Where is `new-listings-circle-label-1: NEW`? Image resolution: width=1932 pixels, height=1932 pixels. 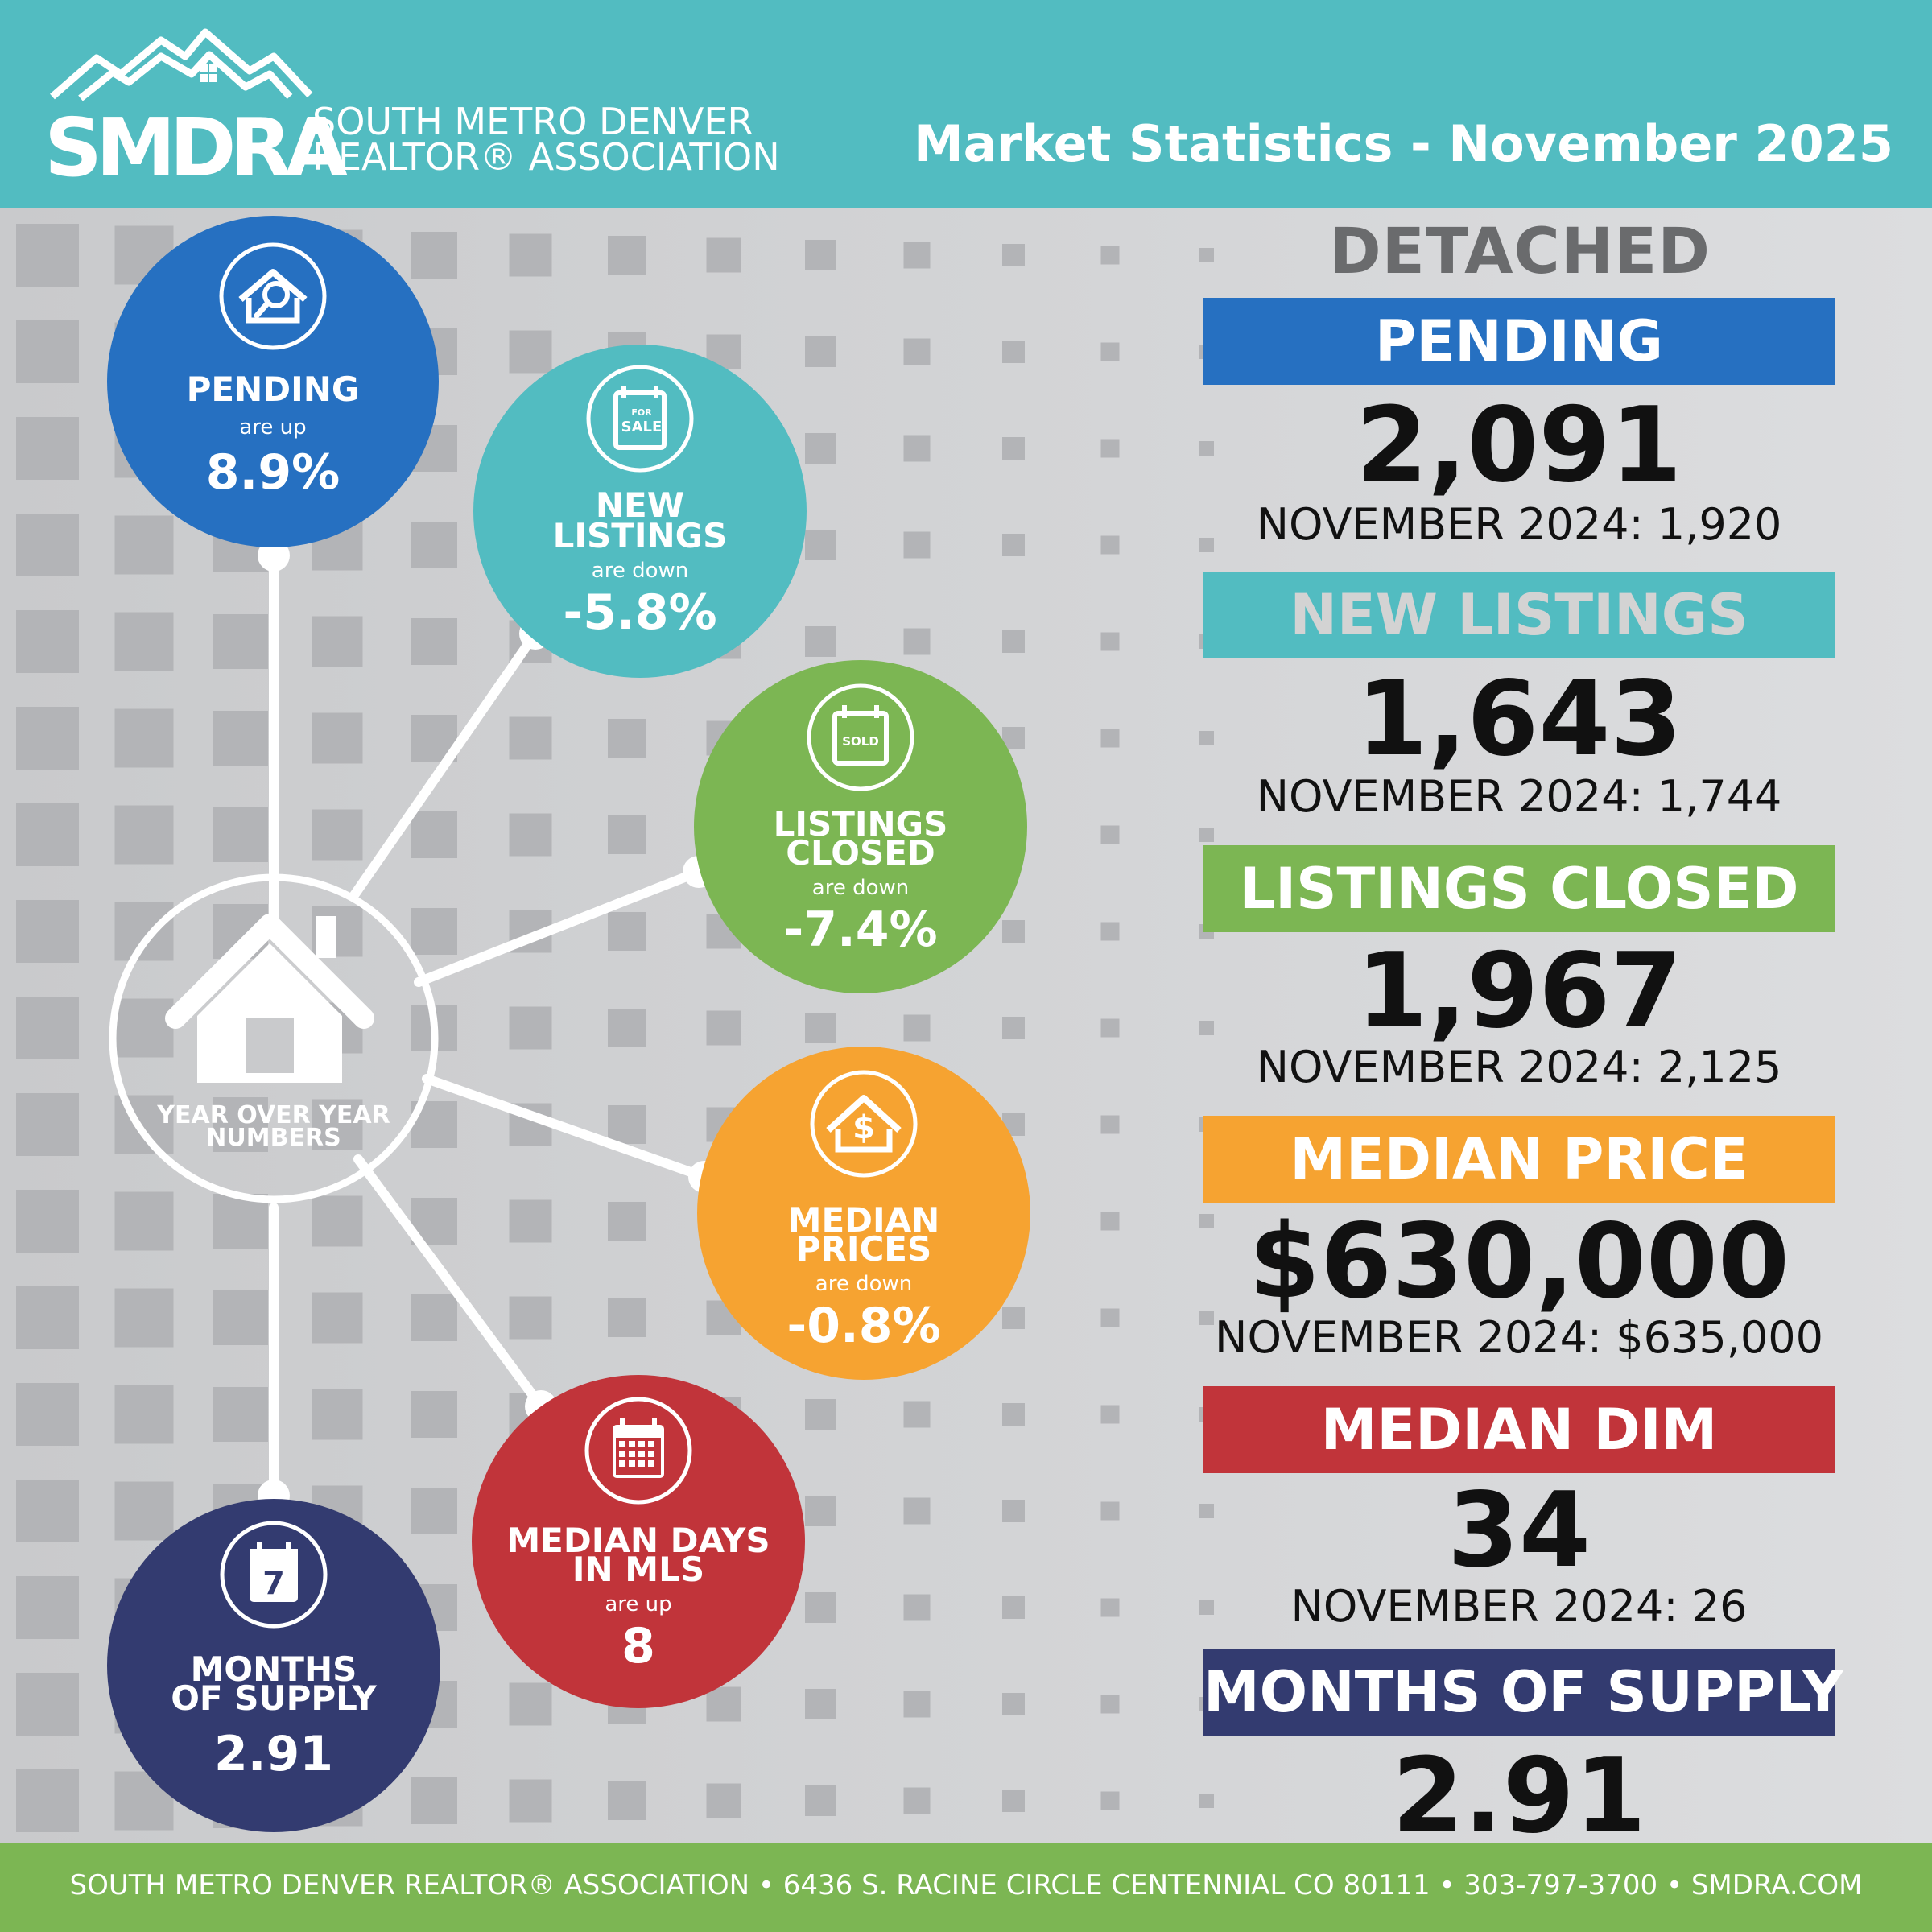 new-listings-circle-label-1: NEW is located at coordinates (640, 505).